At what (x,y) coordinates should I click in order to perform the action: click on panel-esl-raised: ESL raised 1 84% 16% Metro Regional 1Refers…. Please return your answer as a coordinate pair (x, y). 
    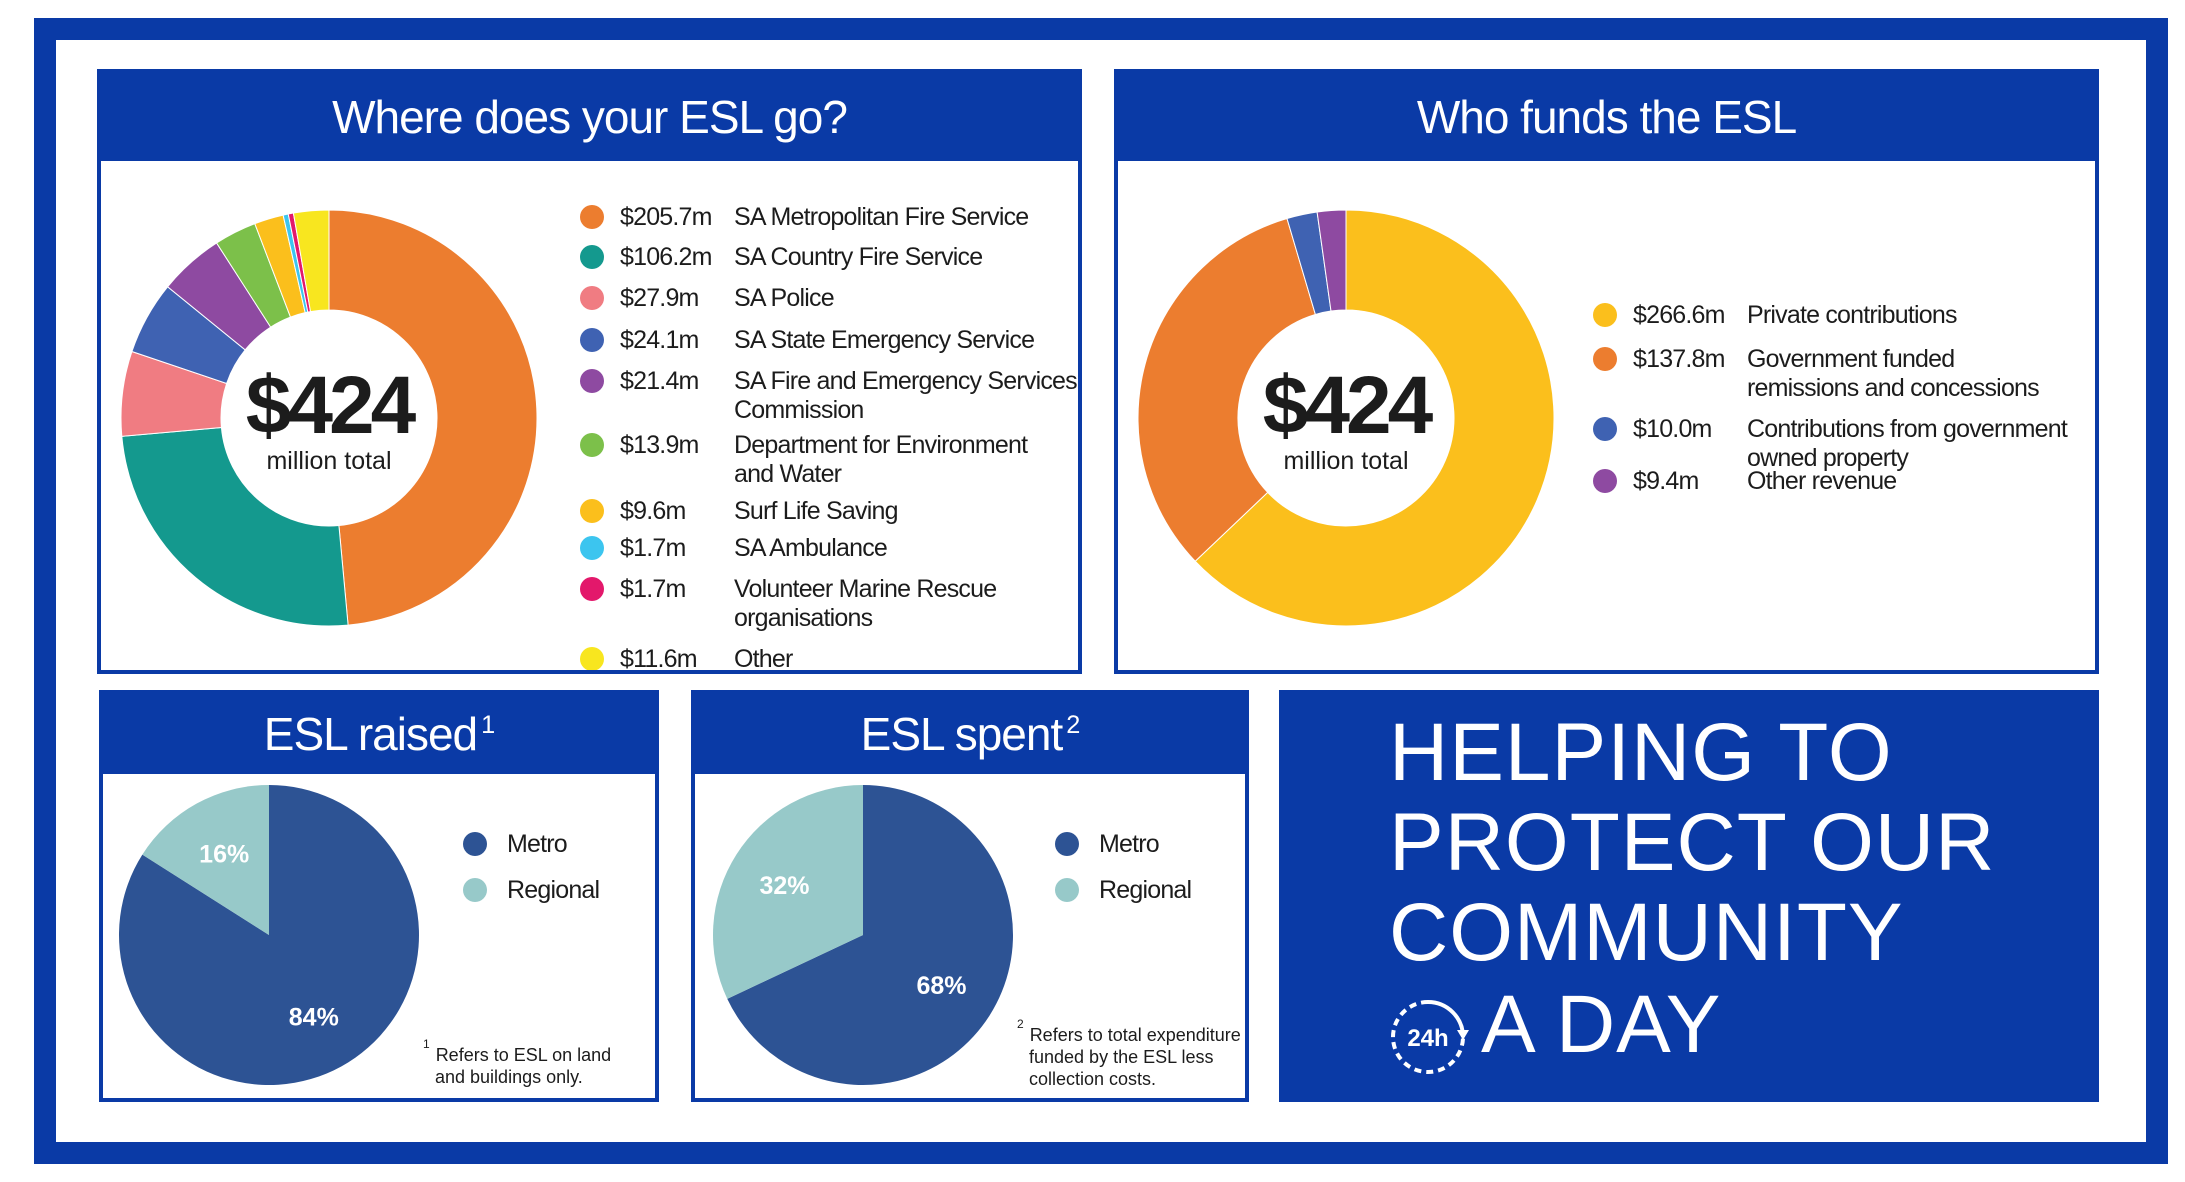
    Looking at the image, I should click on (379, 896).